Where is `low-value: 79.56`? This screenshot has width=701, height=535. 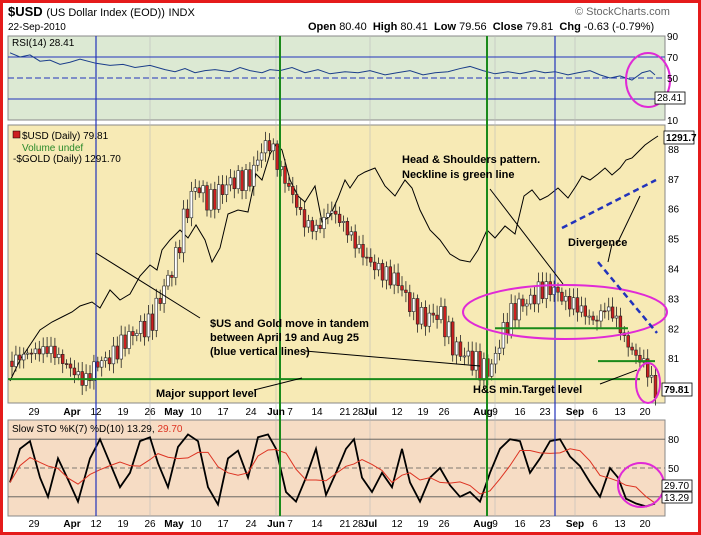 low-value: 79.56 is located at coordinates (473, 27).